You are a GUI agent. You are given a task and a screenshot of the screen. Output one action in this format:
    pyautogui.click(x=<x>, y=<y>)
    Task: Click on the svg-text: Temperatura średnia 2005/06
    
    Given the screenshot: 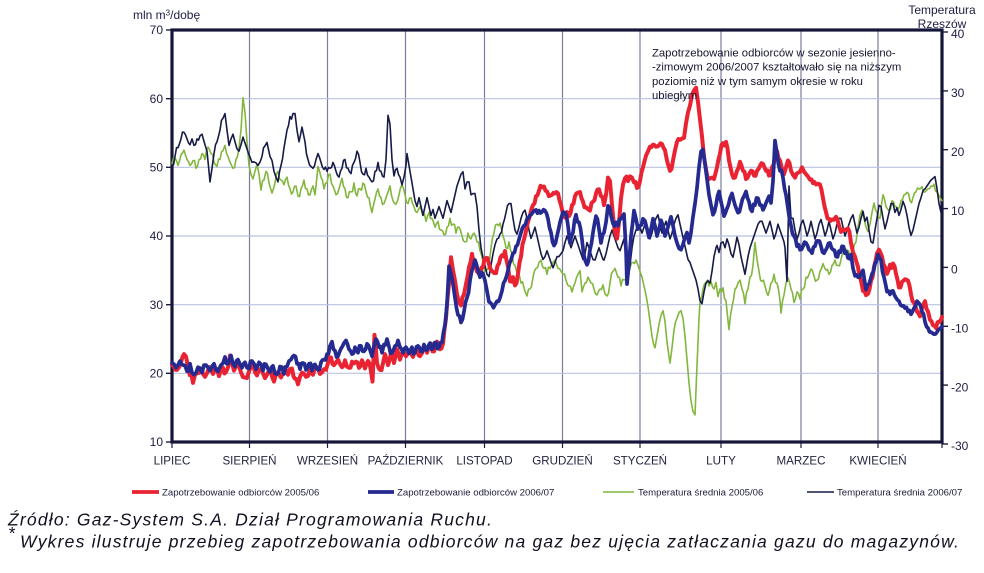 What is the action you would take?
    pyautogui.click(x=700, y=493)
    